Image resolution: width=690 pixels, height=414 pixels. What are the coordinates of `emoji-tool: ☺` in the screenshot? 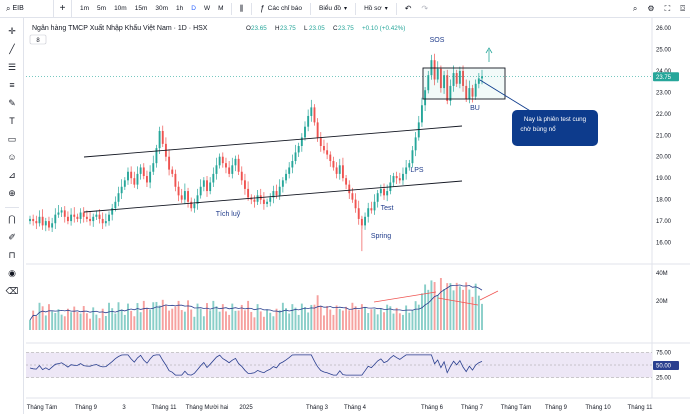 It's located at (12, 157).